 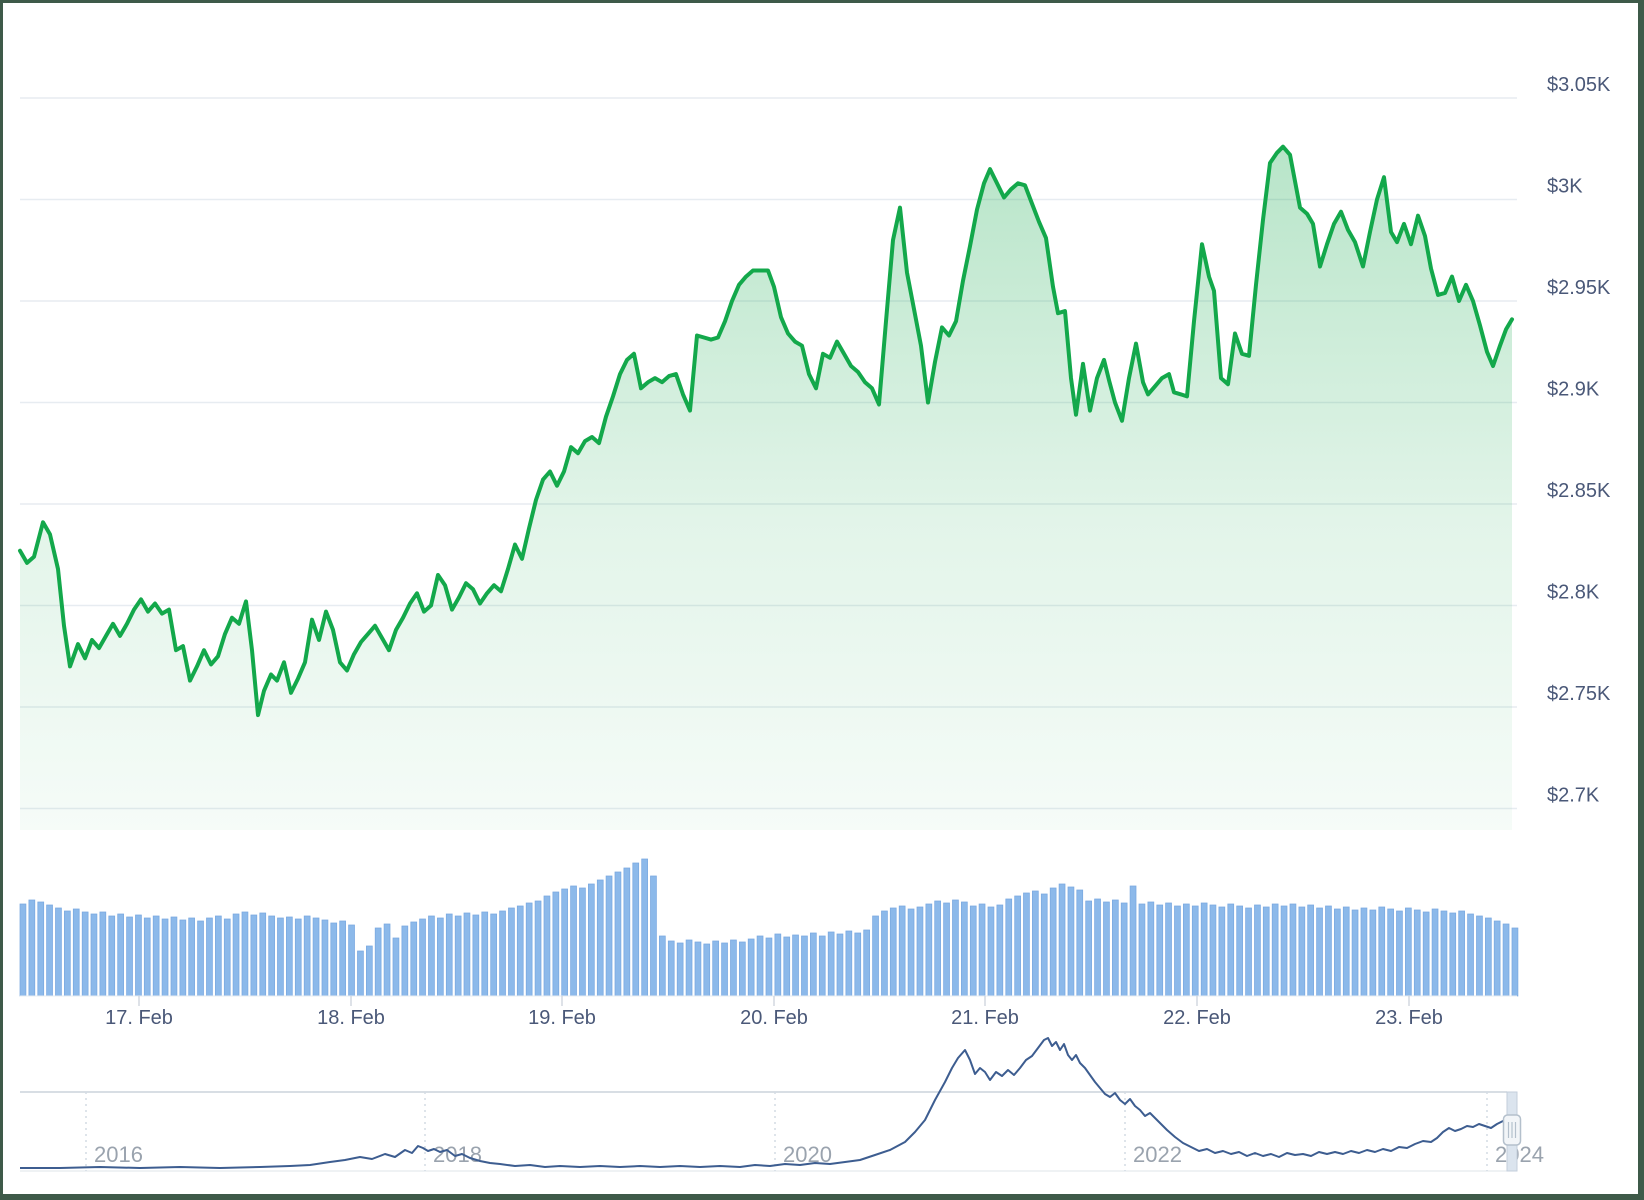 I want to click on navigator-year-label: 2022, so click(x=1157, y=1154).